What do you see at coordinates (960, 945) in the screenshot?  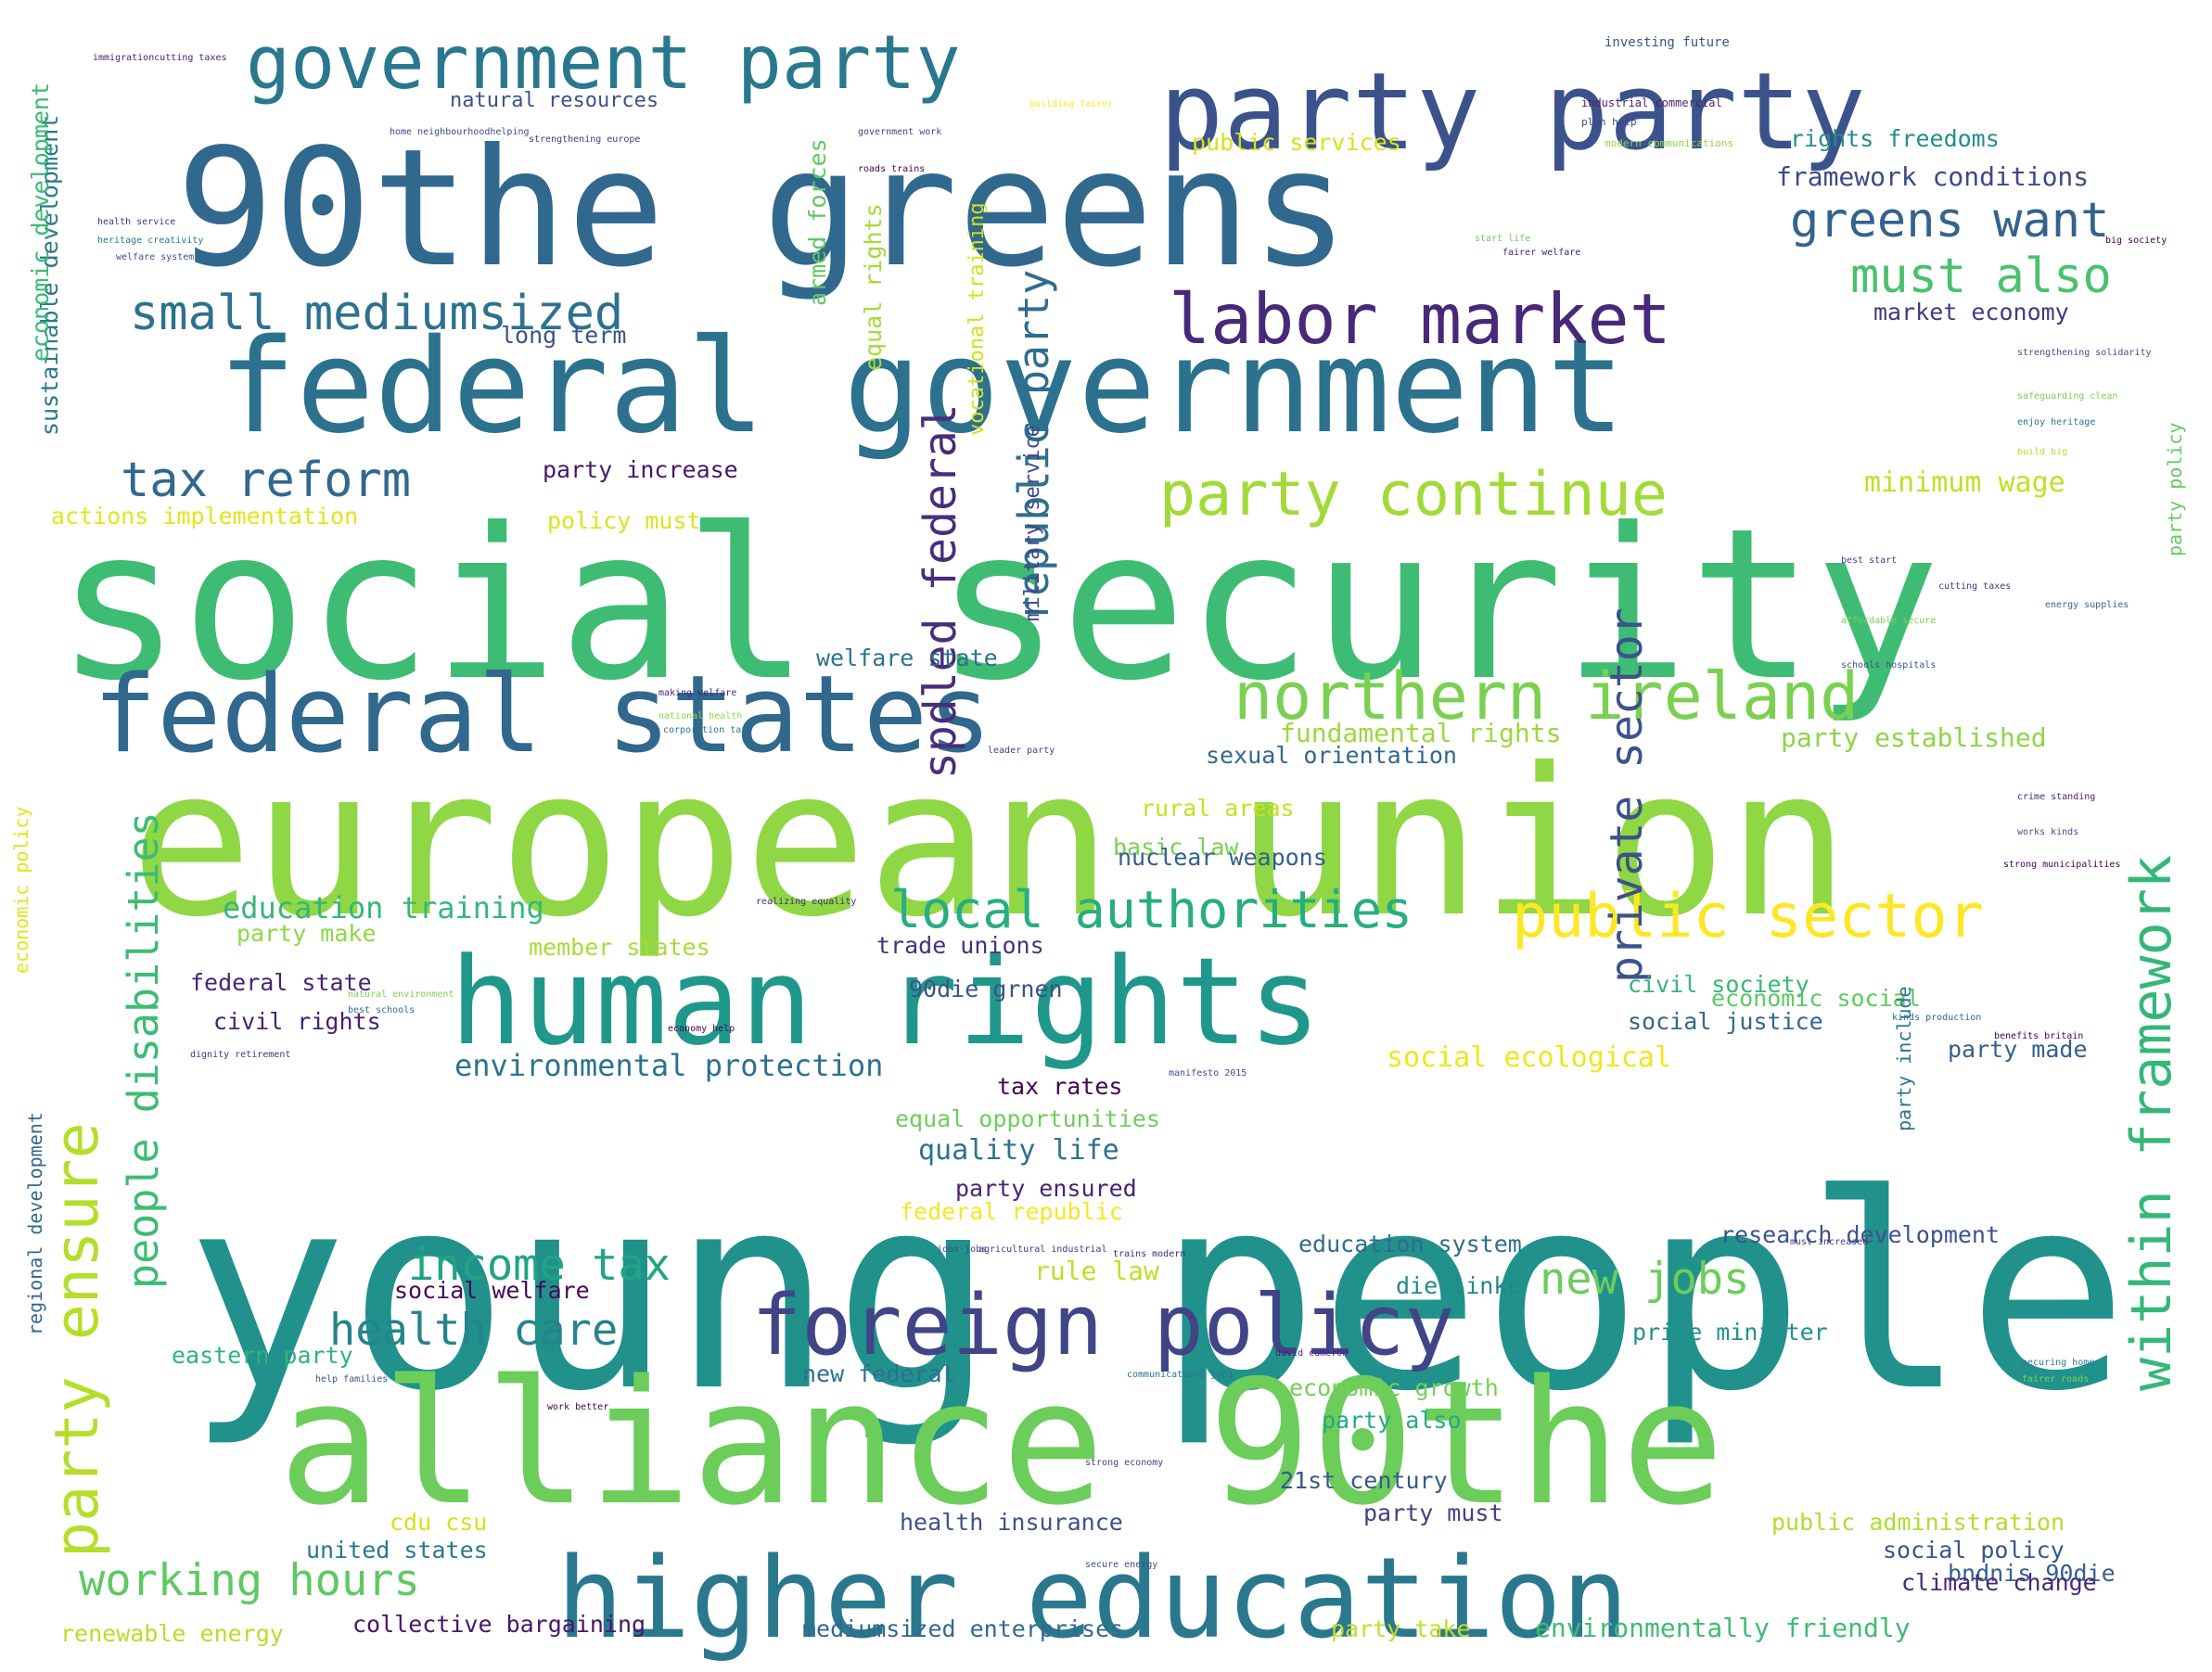 I see `cloud-word: trade unions` at bounding box center [960, 945].